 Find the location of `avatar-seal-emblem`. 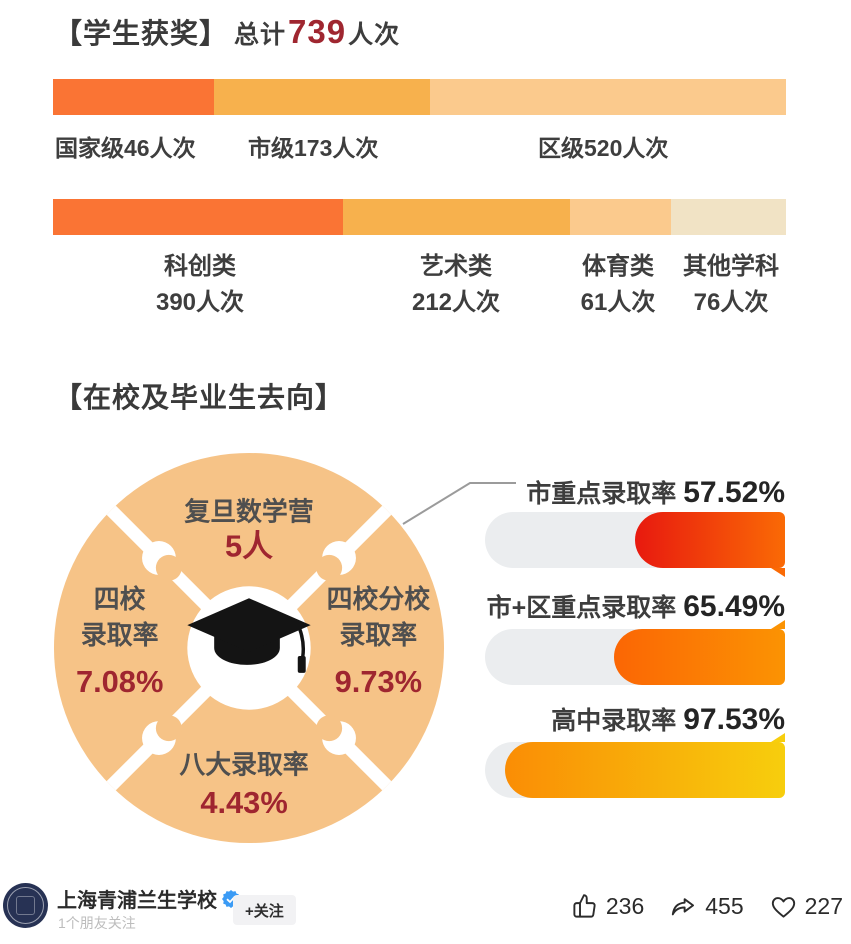

avatar-seal-emblem is located at coordinates (25, 905).